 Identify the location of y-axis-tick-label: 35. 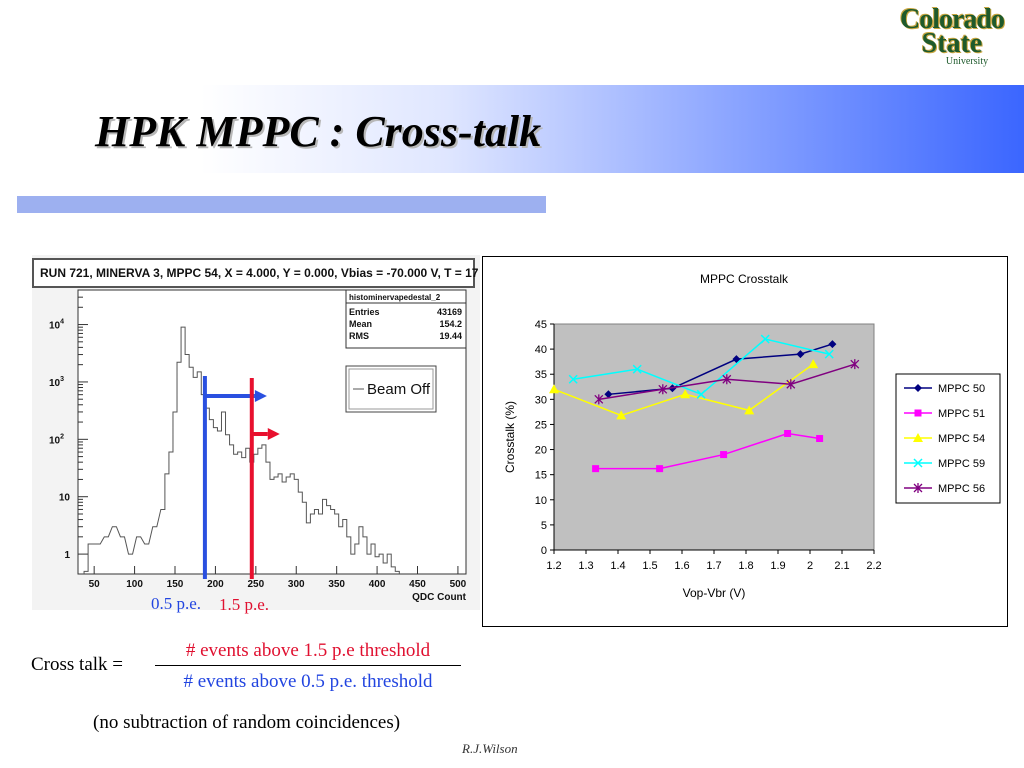
(541, 375).